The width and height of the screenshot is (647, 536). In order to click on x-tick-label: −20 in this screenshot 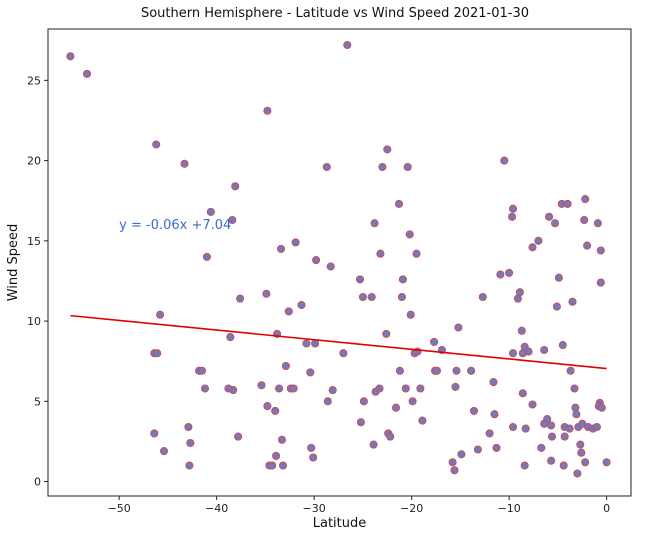, I will do `click(411, 508)`.